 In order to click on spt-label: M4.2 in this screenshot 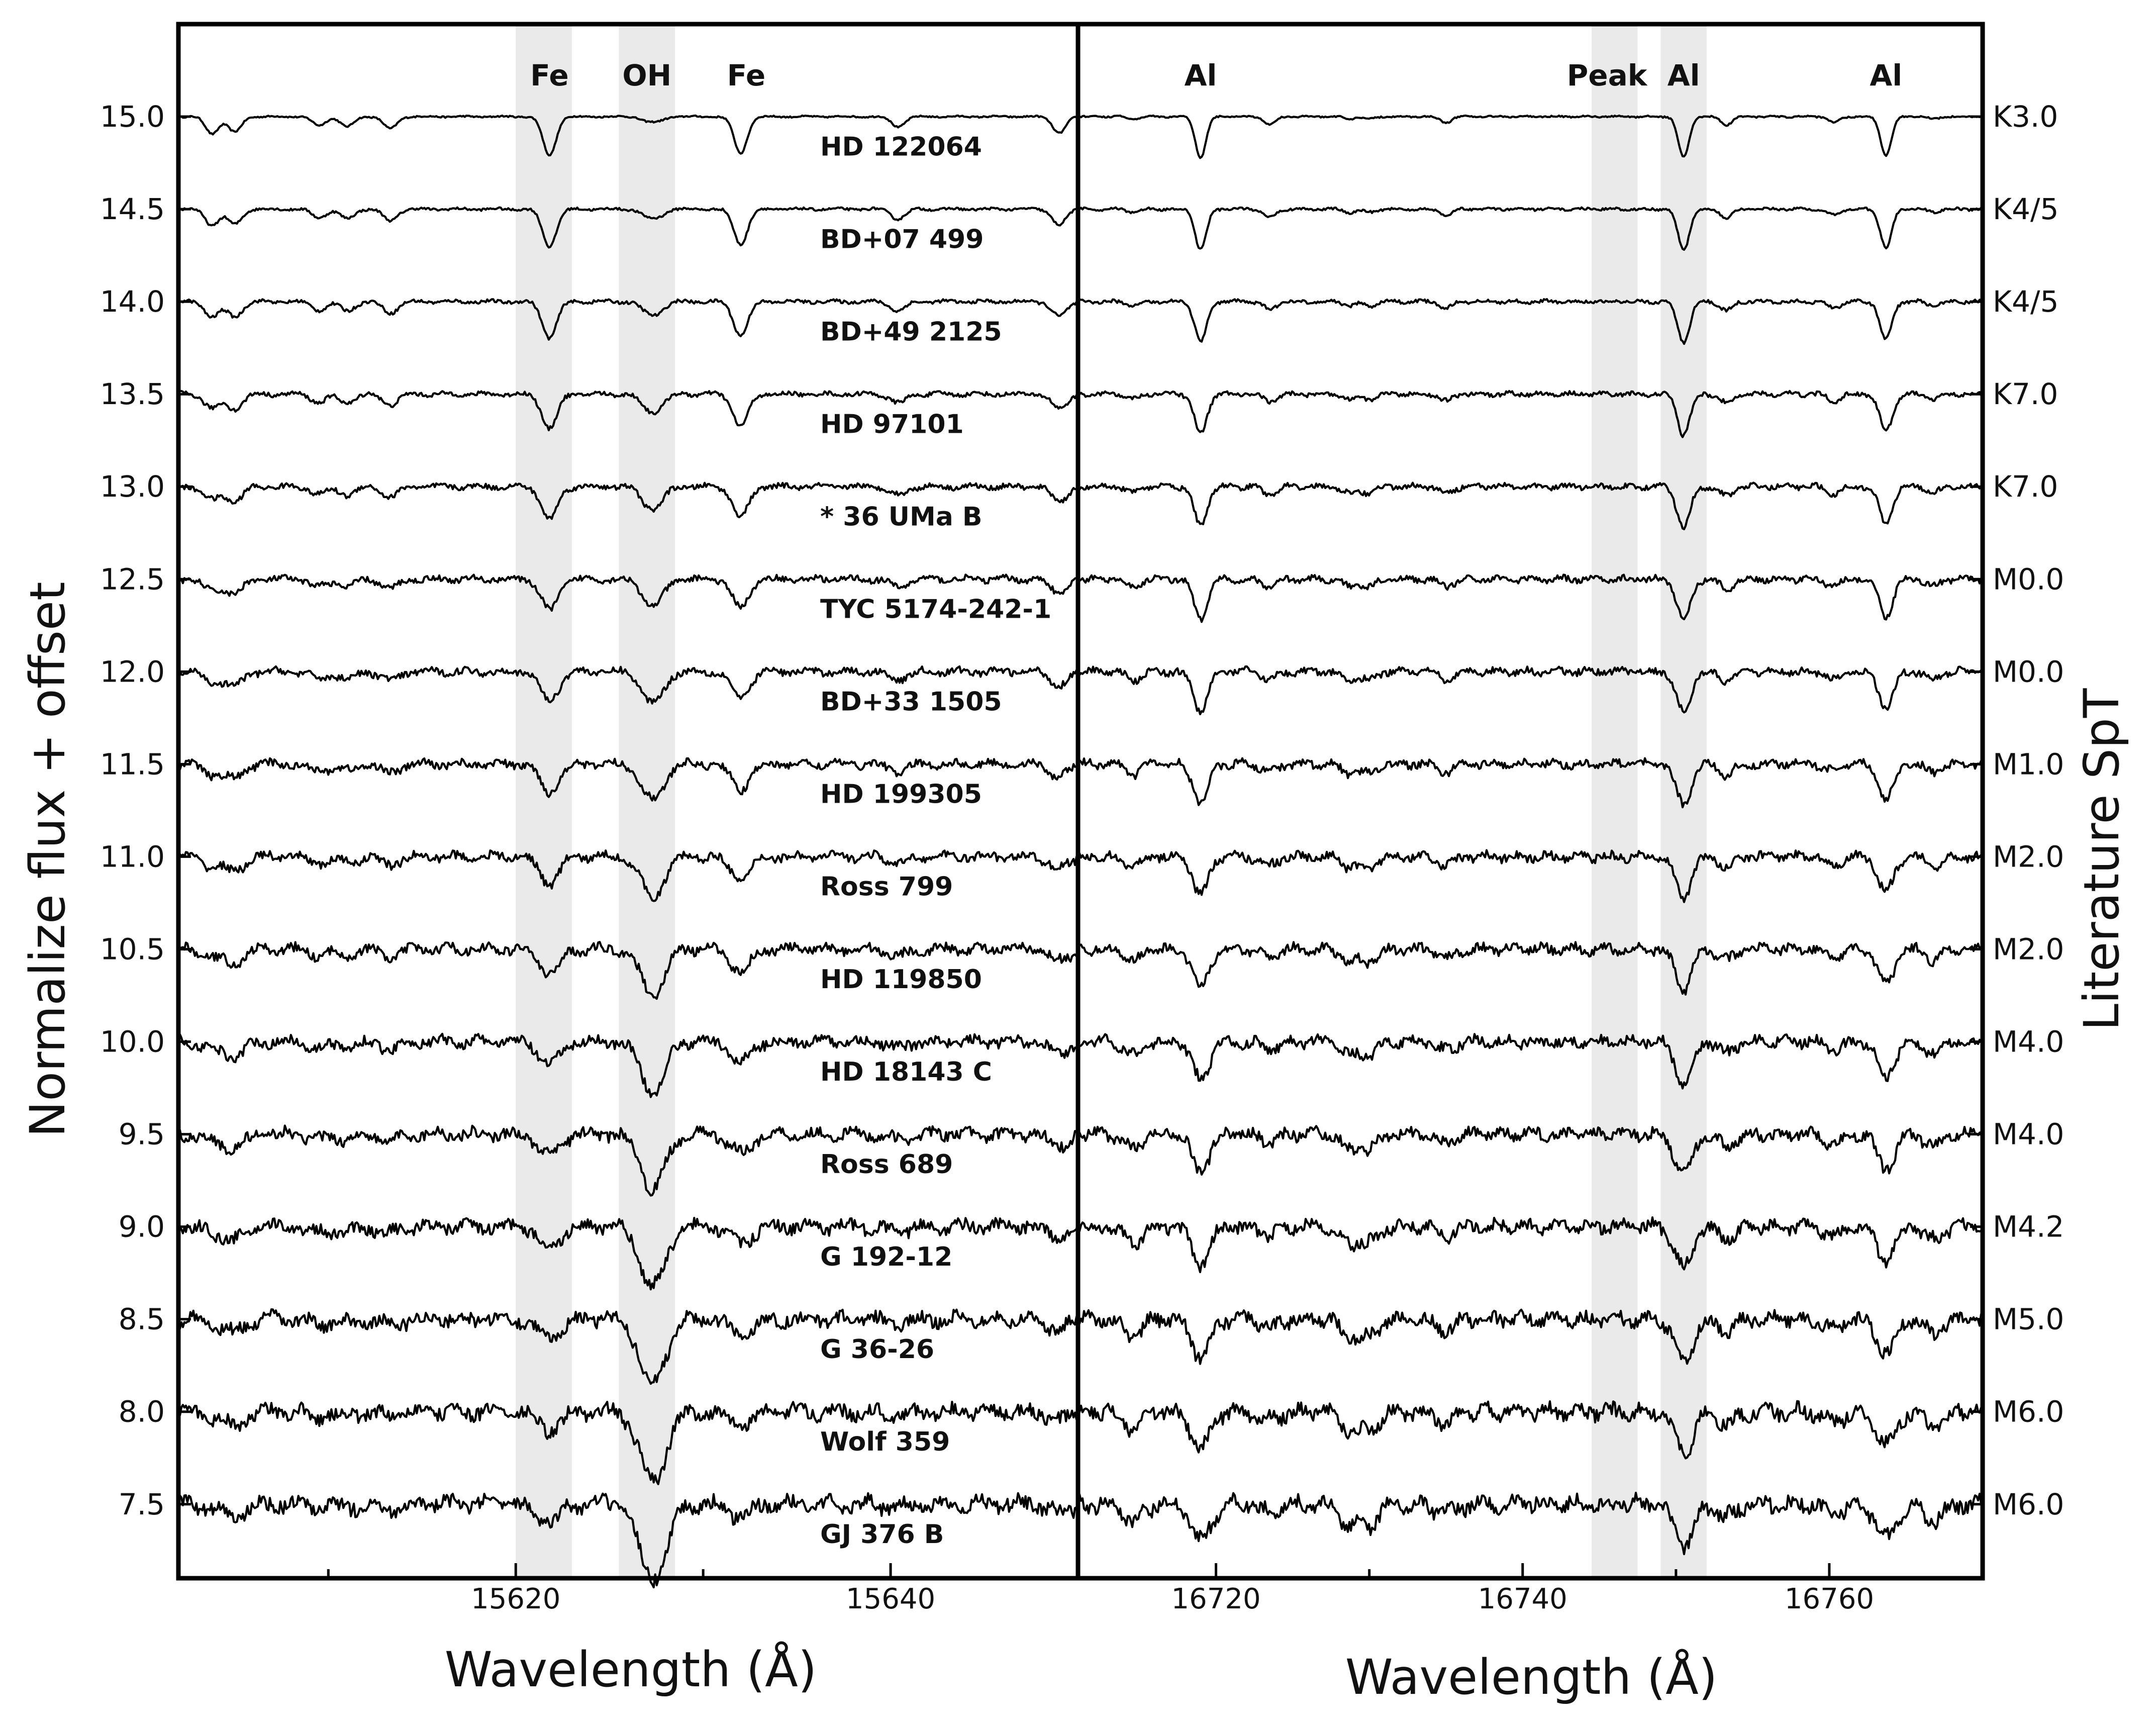, I will do `click(2028, 1227)`.